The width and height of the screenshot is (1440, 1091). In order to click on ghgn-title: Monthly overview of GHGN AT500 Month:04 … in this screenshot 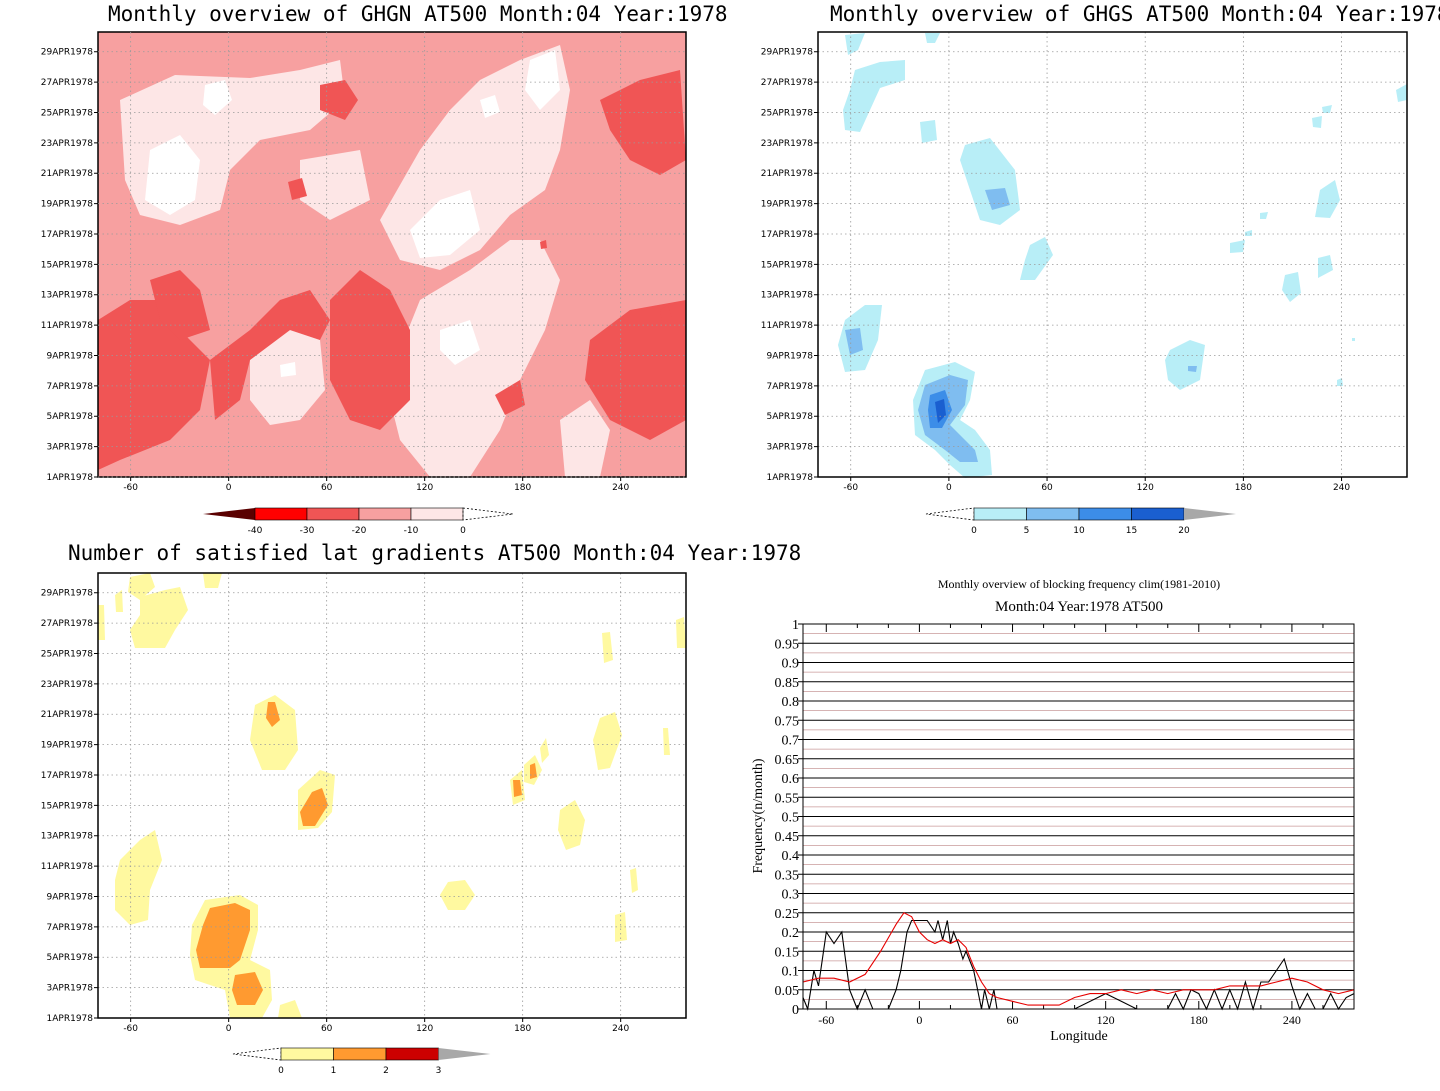, I will do `click(418, 14)`.